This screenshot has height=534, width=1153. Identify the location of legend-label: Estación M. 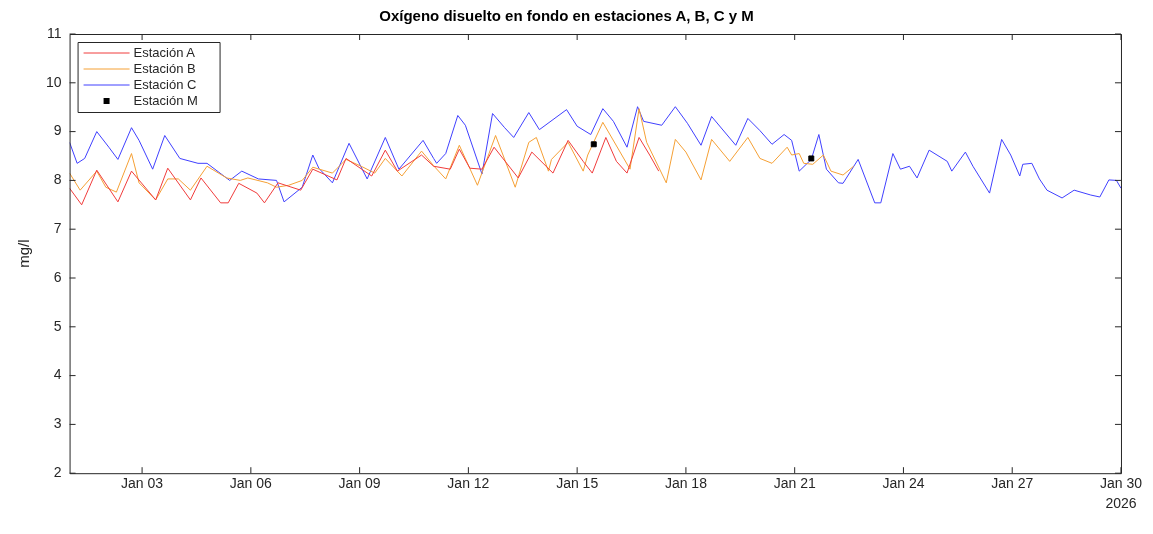
(165, 100).